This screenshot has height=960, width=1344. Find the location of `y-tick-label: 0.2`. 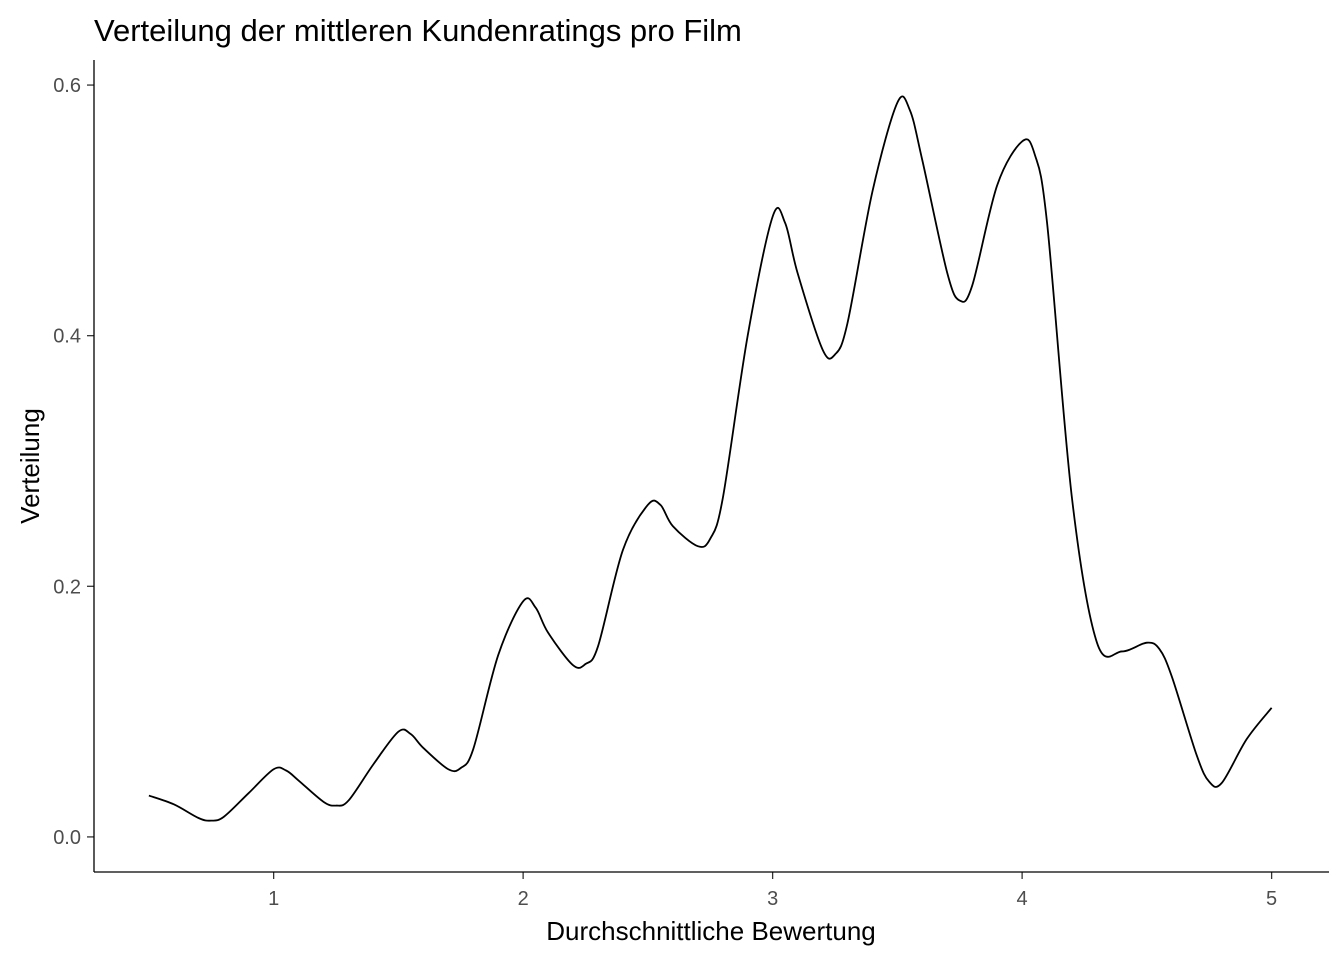

y-tick-label: 0.2 is located at coordinates (67, 587).